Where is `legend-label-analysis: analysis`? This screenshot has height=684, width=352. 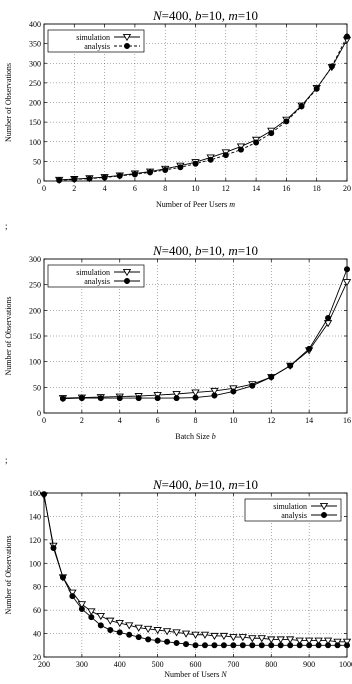 legend-label-analysis: analysis is located at coordinates (97, 46).